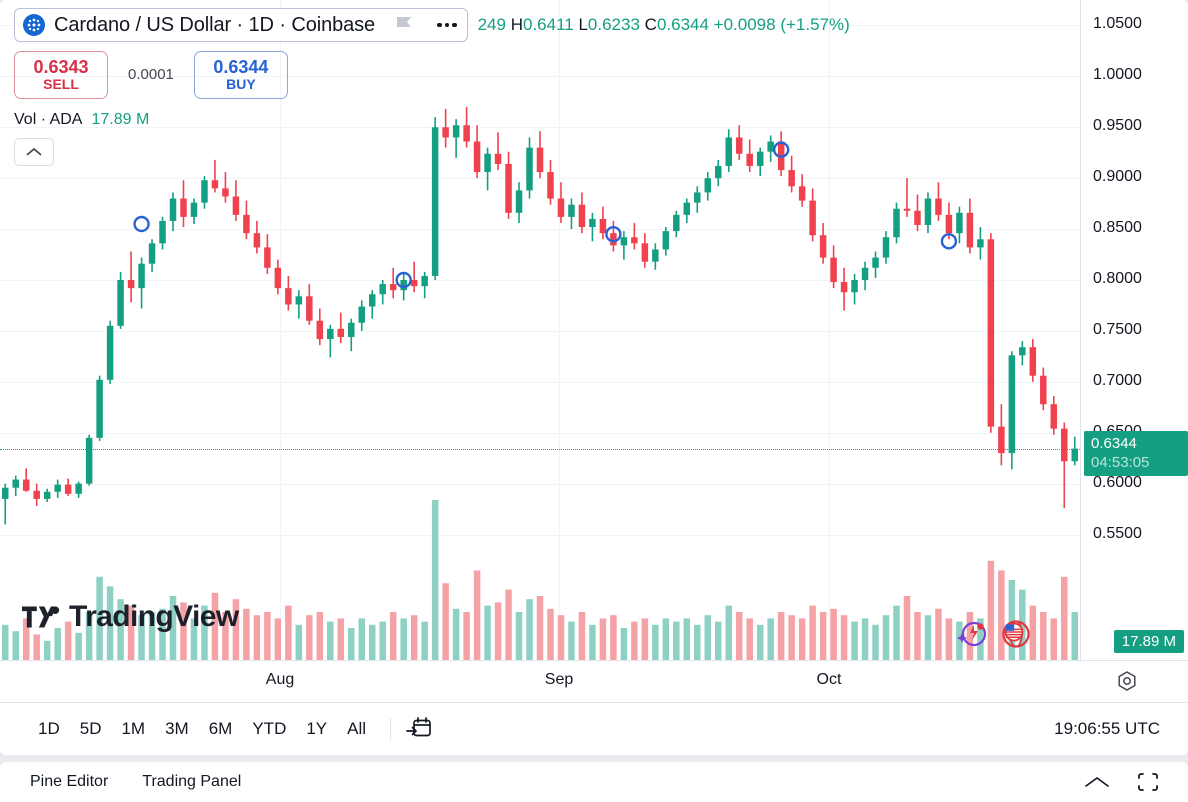  What do you see at coordinates (594, 728) in the screenshot?
I see `chart-bottom-toolbar: 1D 5D 1M 3M 6M YTD 1Y All 19:06:55 UTC` at bounding box center [594, 728].